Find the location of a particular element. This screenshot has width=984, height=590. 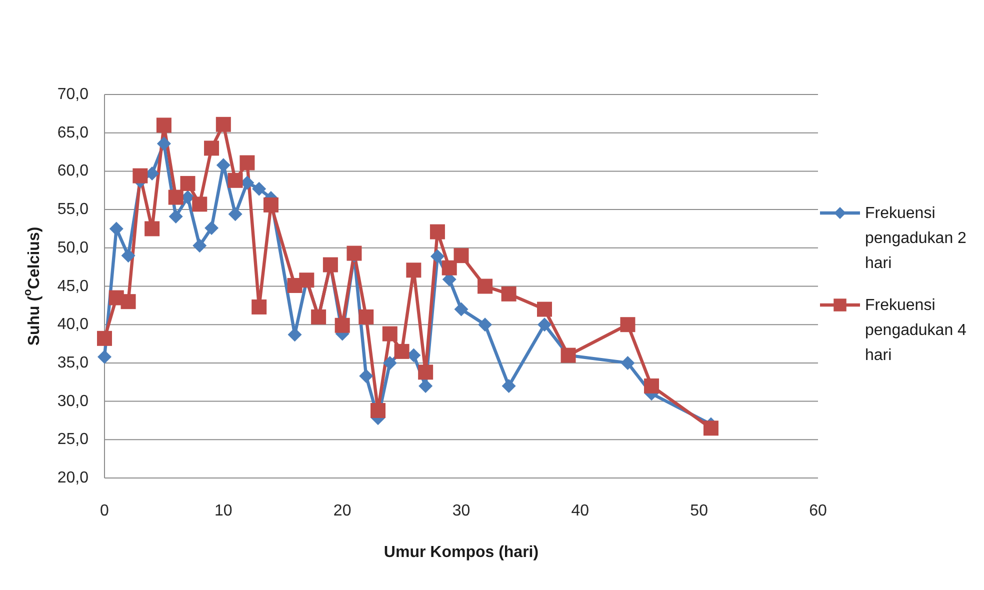

x-tick-label: 30 is located at coordinates (461, 511).